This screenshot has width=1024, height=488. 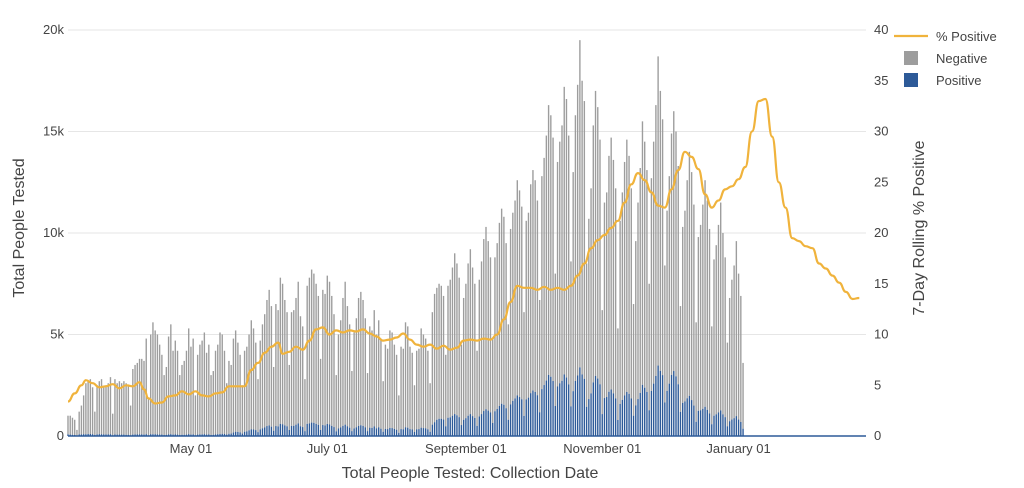 What do you see at coordinates (877, 384) in the screenshot?
I see `y2-tick-label: 5` at bounding box center [877, 384].